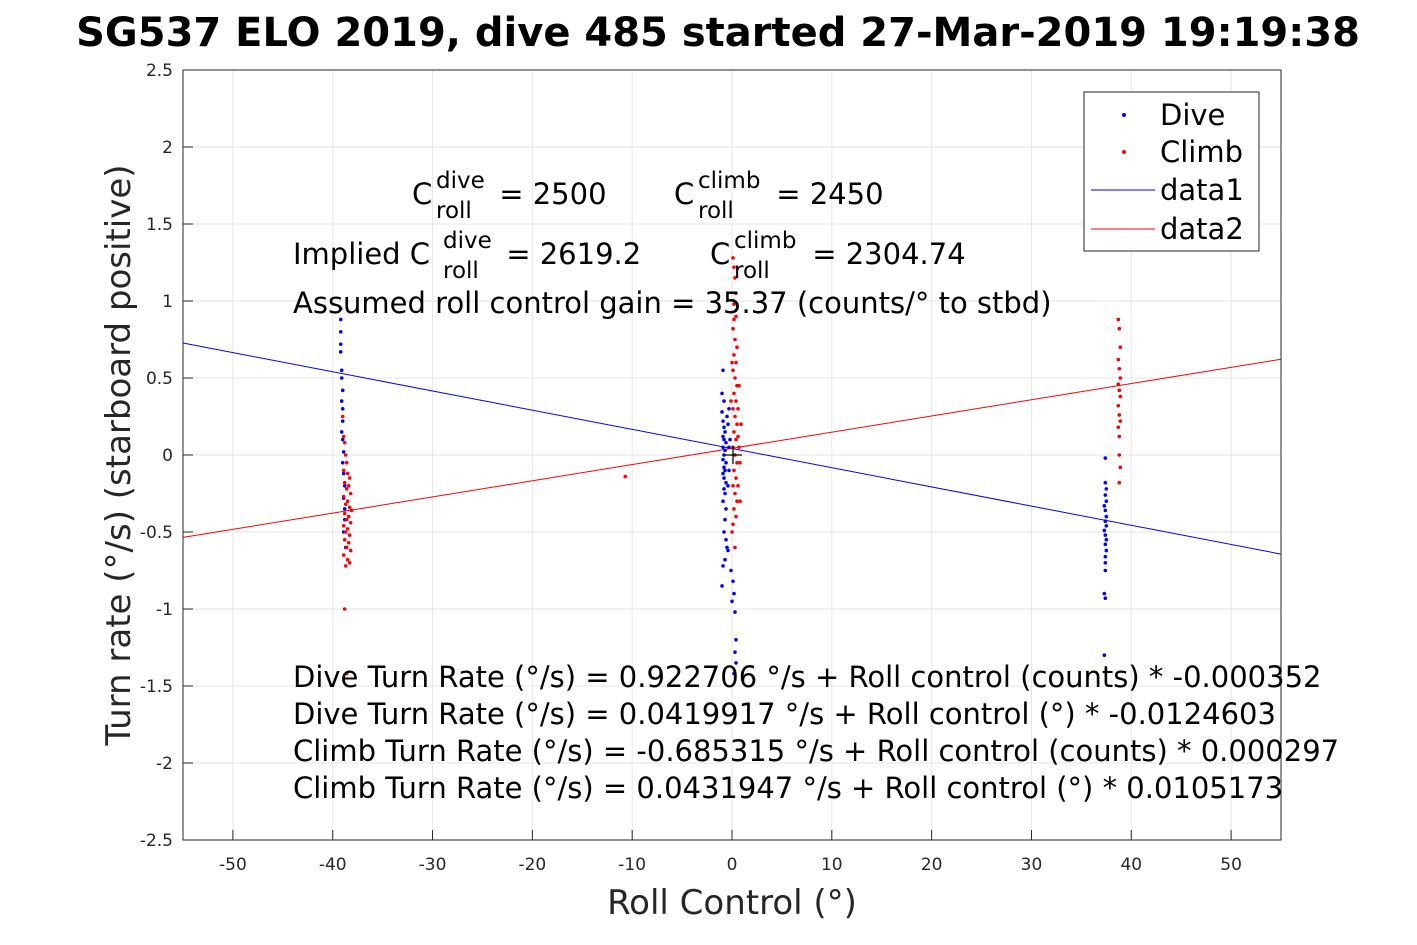 The width and height of the screenshot is (1417, 945). What do you see at coordinates (732, 903) in the screenshot?
I see `x-axis-label: Roll Control (°)` at bounding box center [732, 903].